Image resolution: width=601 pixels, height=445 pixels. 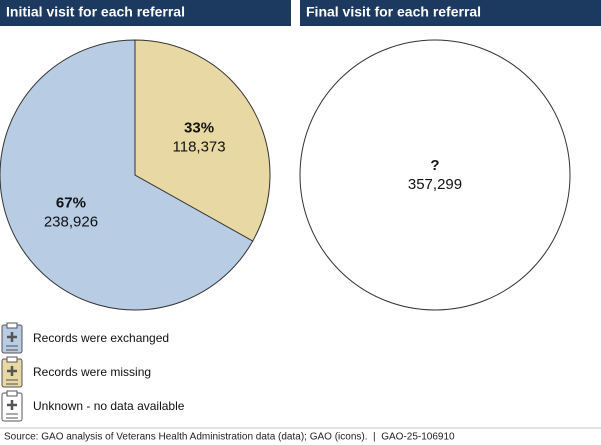 I want to click on legend-label: Records were missing, so click(x=92, y=372).